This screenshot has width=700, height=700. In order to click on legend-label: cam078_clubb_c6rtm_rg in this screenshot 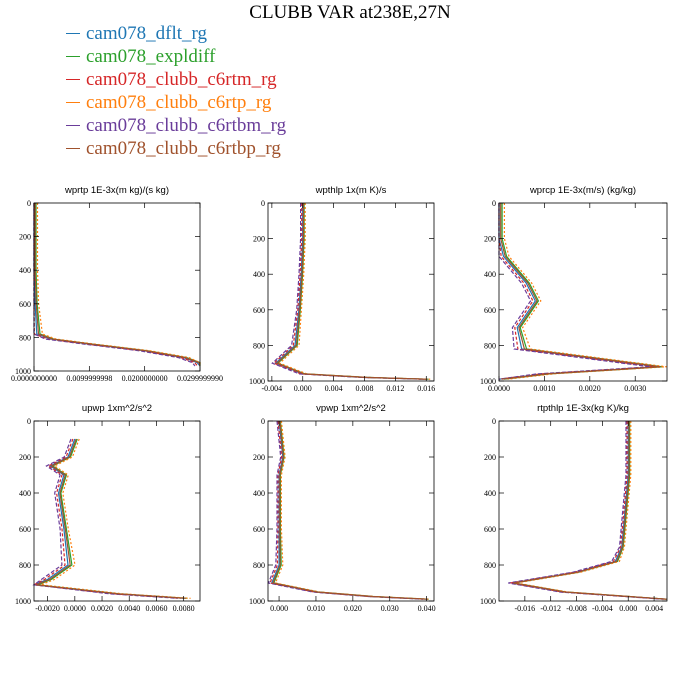, I will do `click(181, 79)`.